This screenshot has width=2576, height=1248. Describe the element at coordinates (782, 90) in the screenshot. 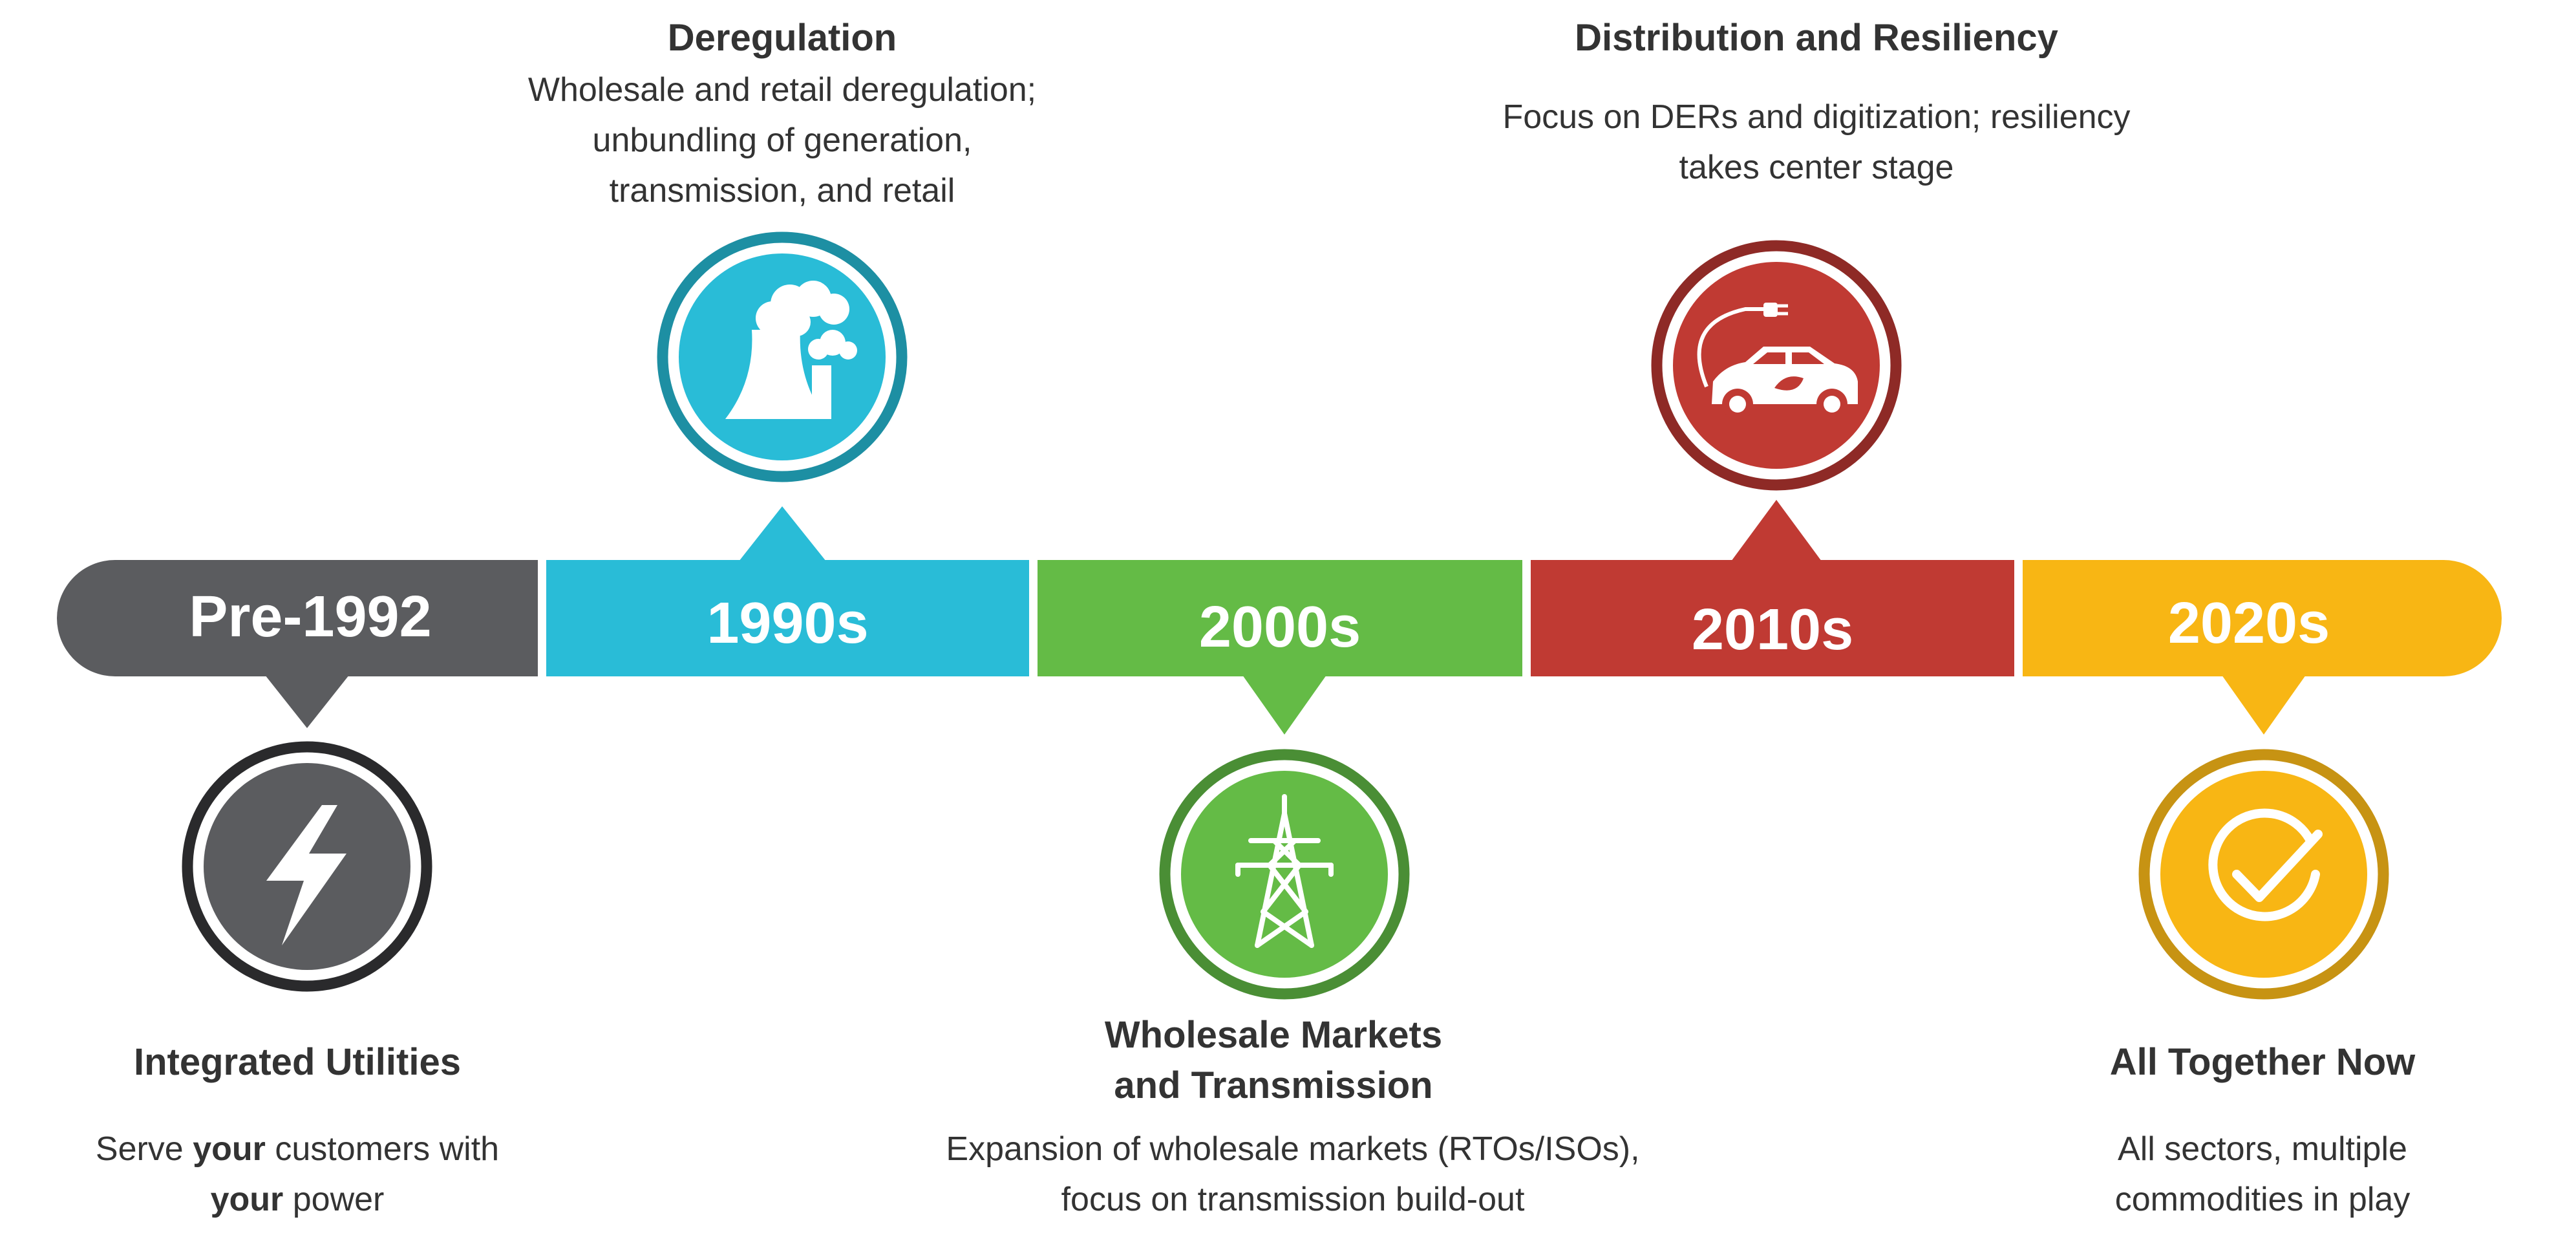

I see `milestone-desc-1990s-line1: Wholesale and retail deregulation;` at that location.